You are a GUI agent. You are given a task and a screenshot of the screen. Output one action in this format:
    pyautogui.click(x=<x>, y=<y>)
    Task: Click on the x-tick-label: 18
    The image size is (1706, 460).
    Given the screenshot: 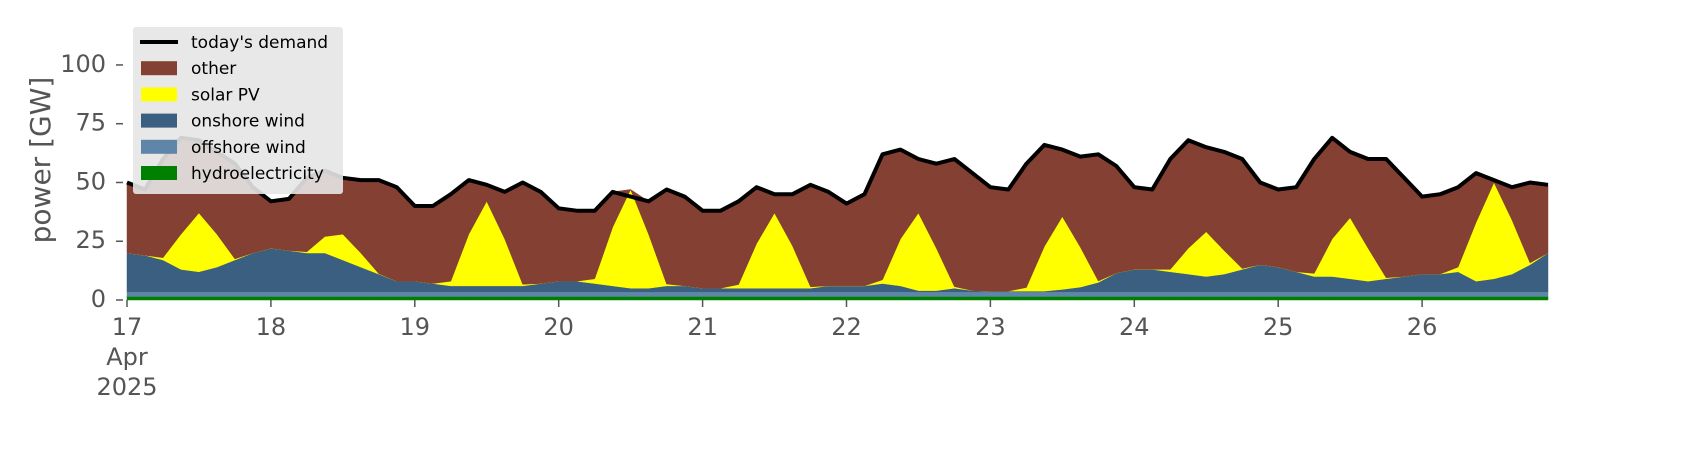 What is the action you would take?
    pyautogui.click(x=271, y=327)
    